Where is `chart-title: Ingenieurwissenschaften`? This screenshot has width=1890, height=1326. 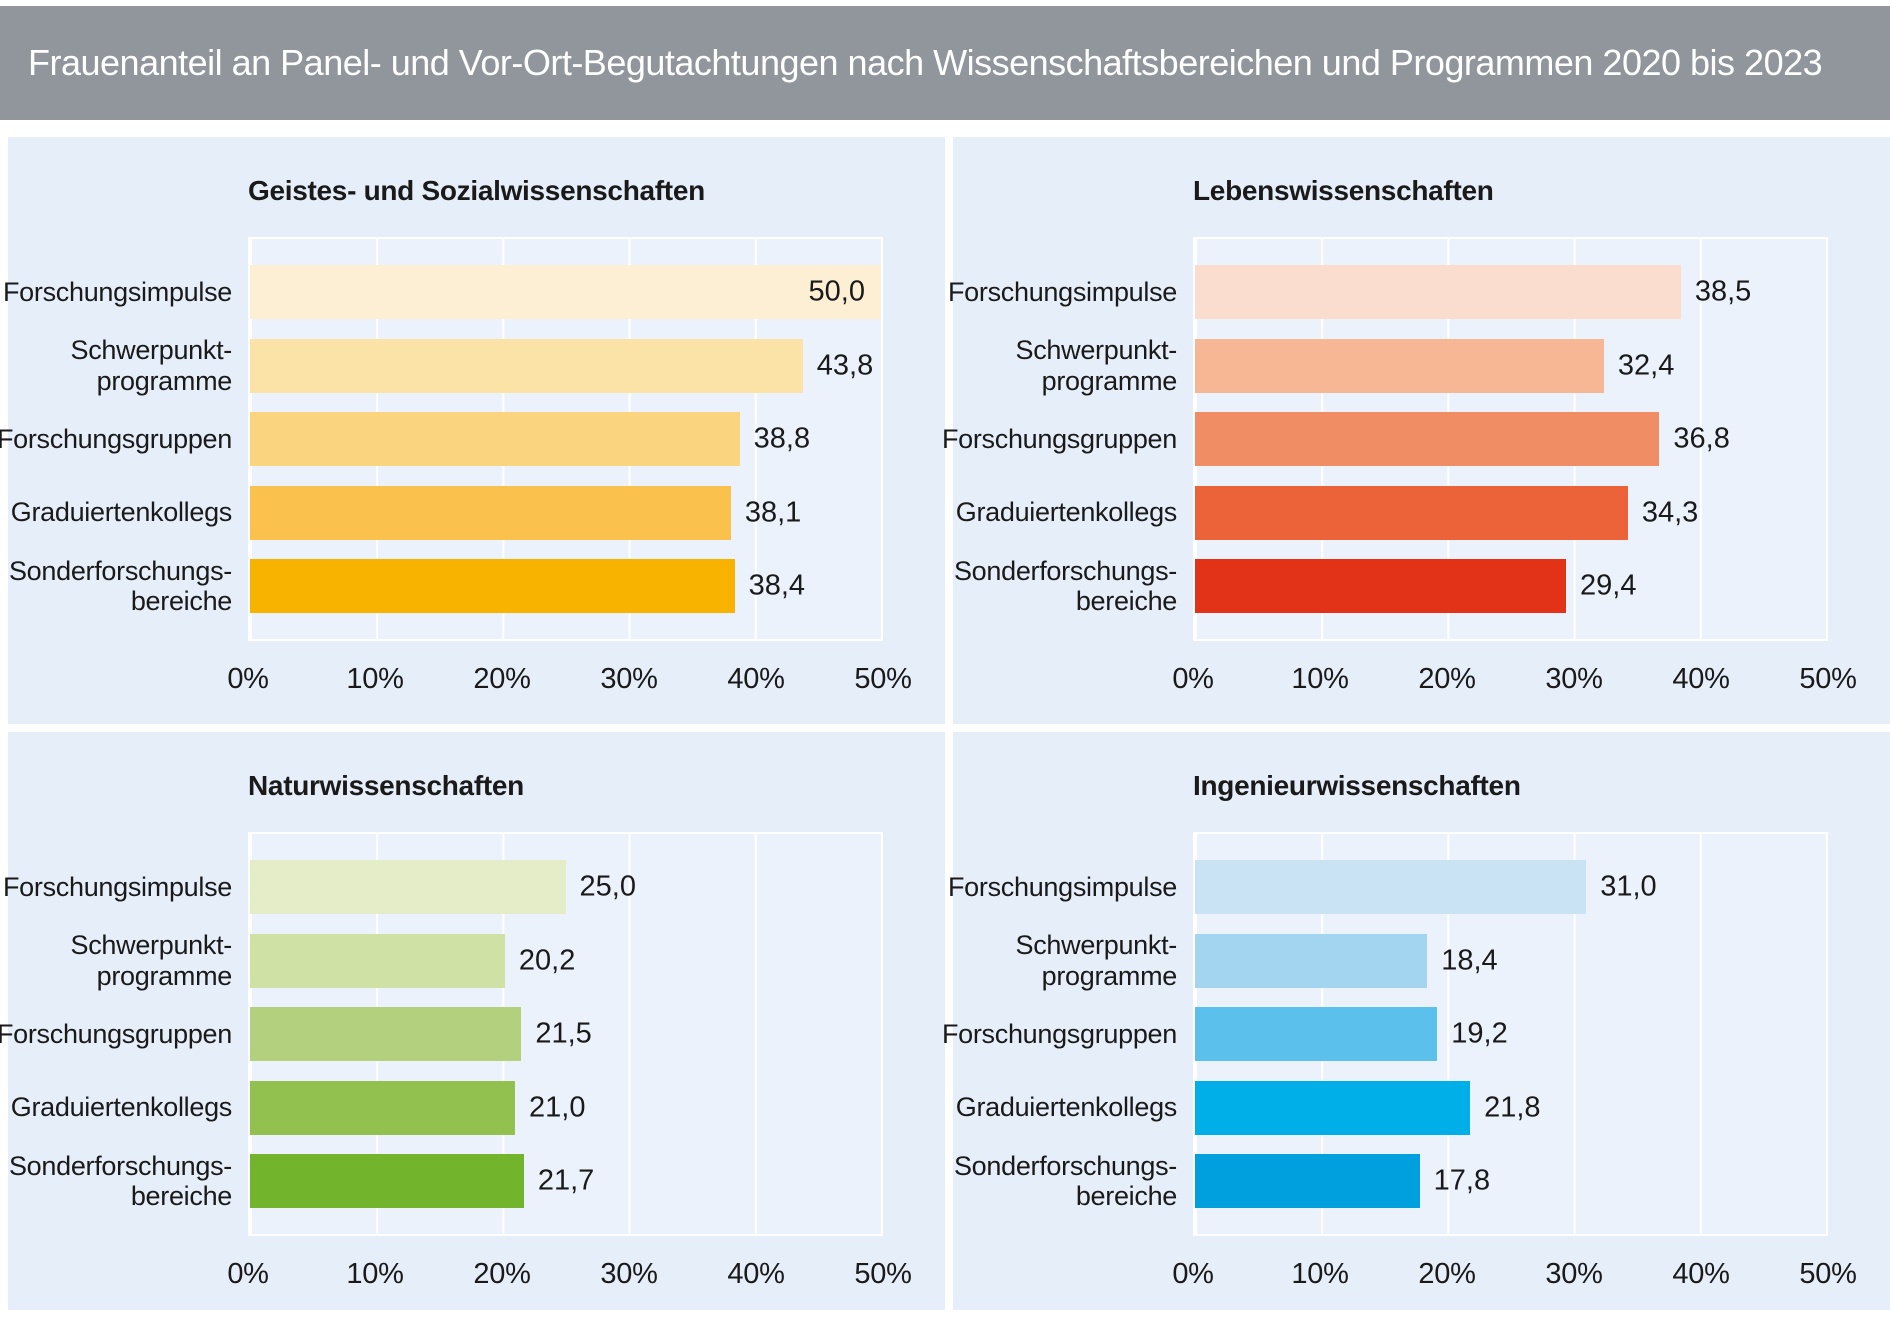
chart-title: Ingenieurwissenschaften is located at coordinates (1357, 785).